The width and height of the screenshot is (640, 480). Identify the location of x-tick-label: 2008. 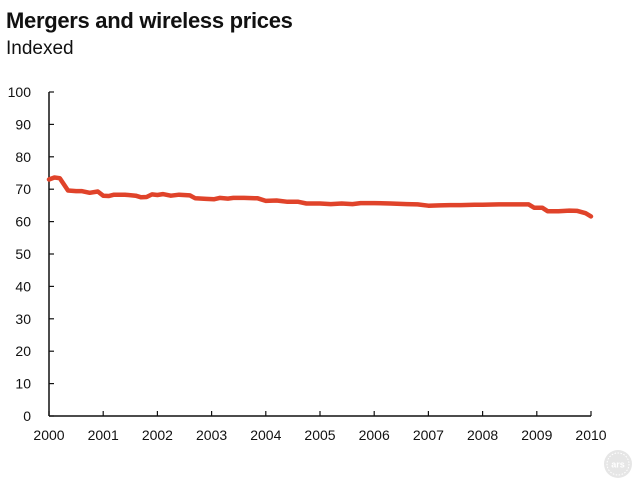
(482, 435).